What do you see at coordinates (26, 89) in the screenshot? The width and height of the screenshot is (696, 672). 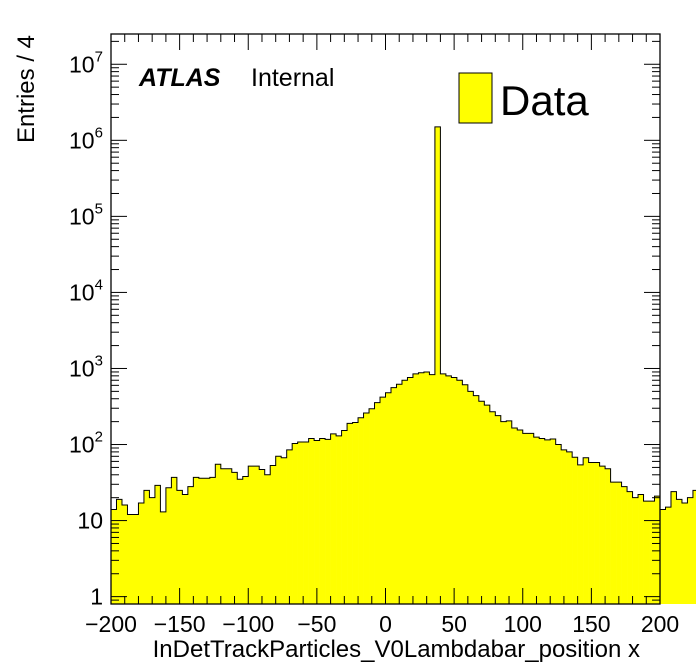 I see `y-axis-title: Entries / 4` at bounding box center [26, 89].